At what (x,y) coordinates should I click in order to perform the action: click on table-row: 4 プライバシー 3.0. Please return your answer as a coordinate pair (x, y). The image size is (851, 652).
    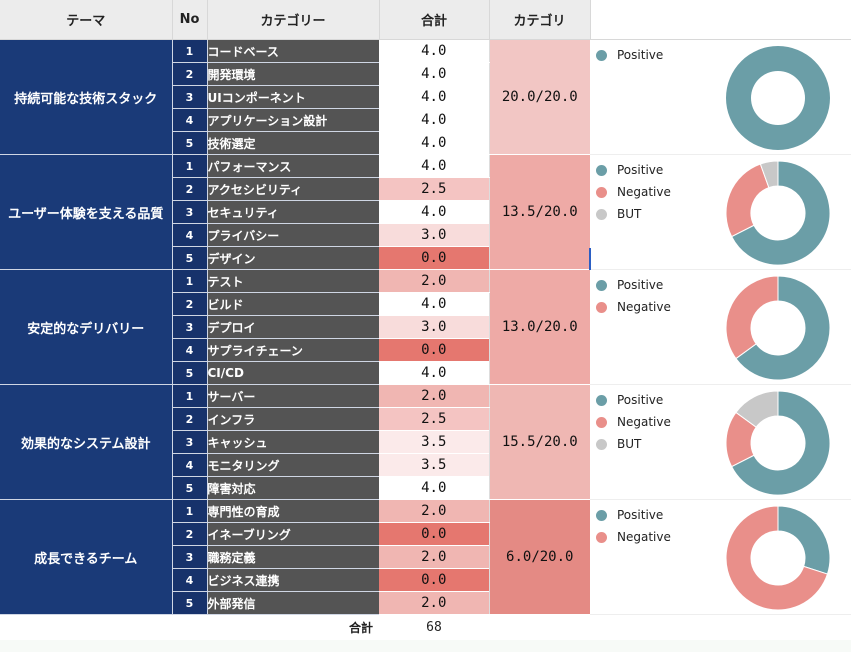
    Looking at the image, I should click on (425, 235).